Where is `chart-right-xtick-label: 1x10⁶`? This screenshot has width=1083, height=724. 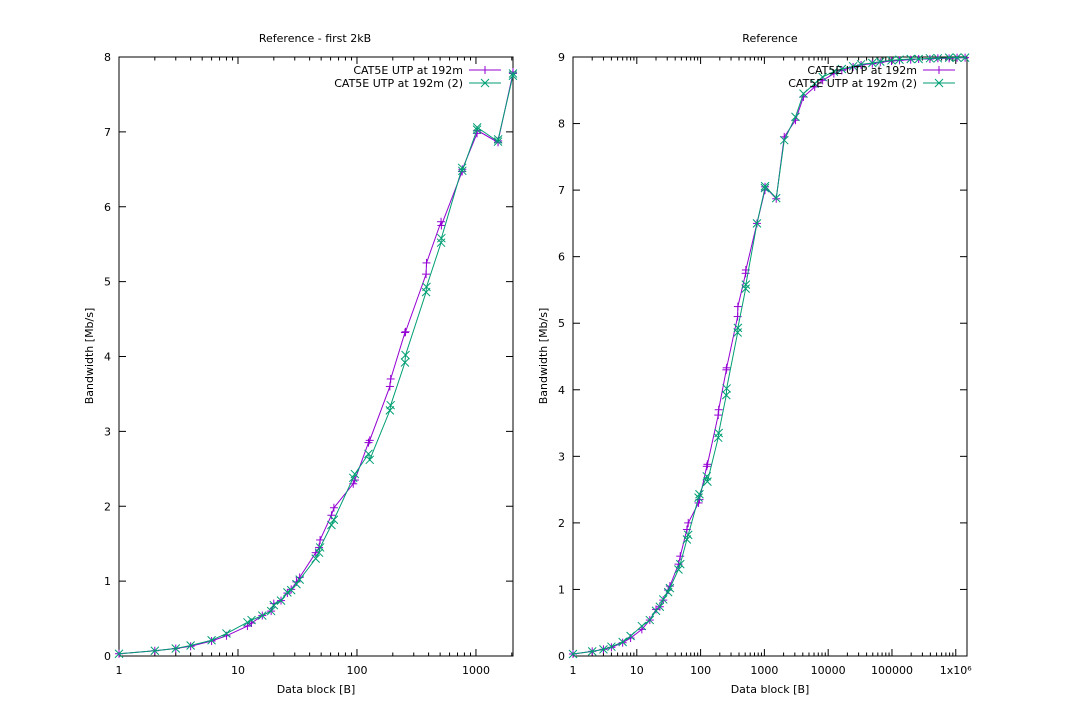
chart-right-xtick-label: 1x10⁶ is located at coordinates (956, 670).